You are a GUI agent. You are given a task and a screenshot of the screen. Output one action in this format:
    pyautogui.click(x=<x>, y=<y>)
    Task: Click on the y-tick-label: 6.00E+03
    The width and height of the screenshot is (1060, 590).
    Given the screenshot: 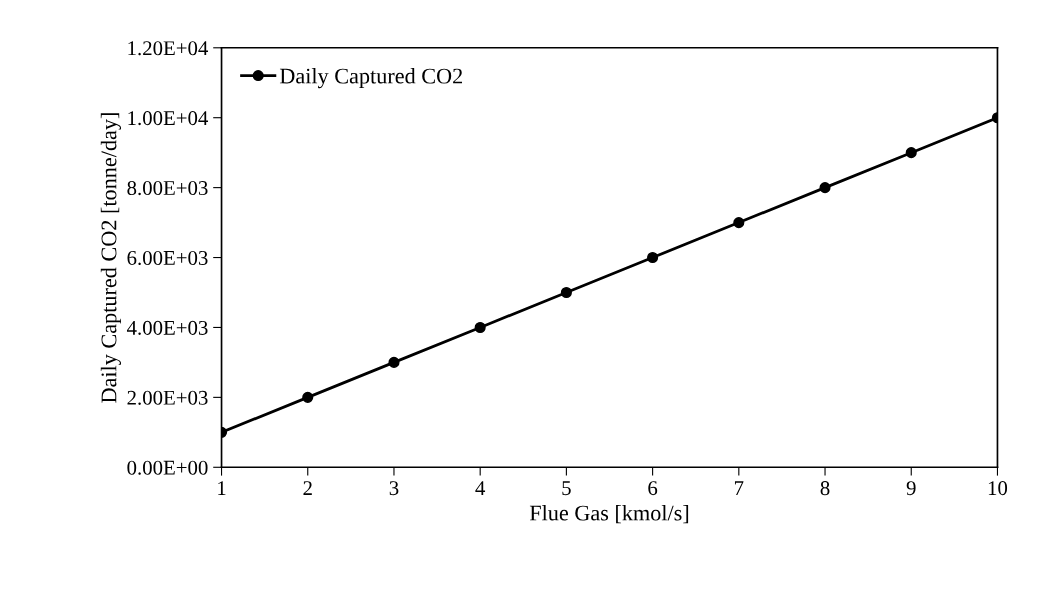 What is the action you would take?
    pyautogui.click(x=167, y=258)
    